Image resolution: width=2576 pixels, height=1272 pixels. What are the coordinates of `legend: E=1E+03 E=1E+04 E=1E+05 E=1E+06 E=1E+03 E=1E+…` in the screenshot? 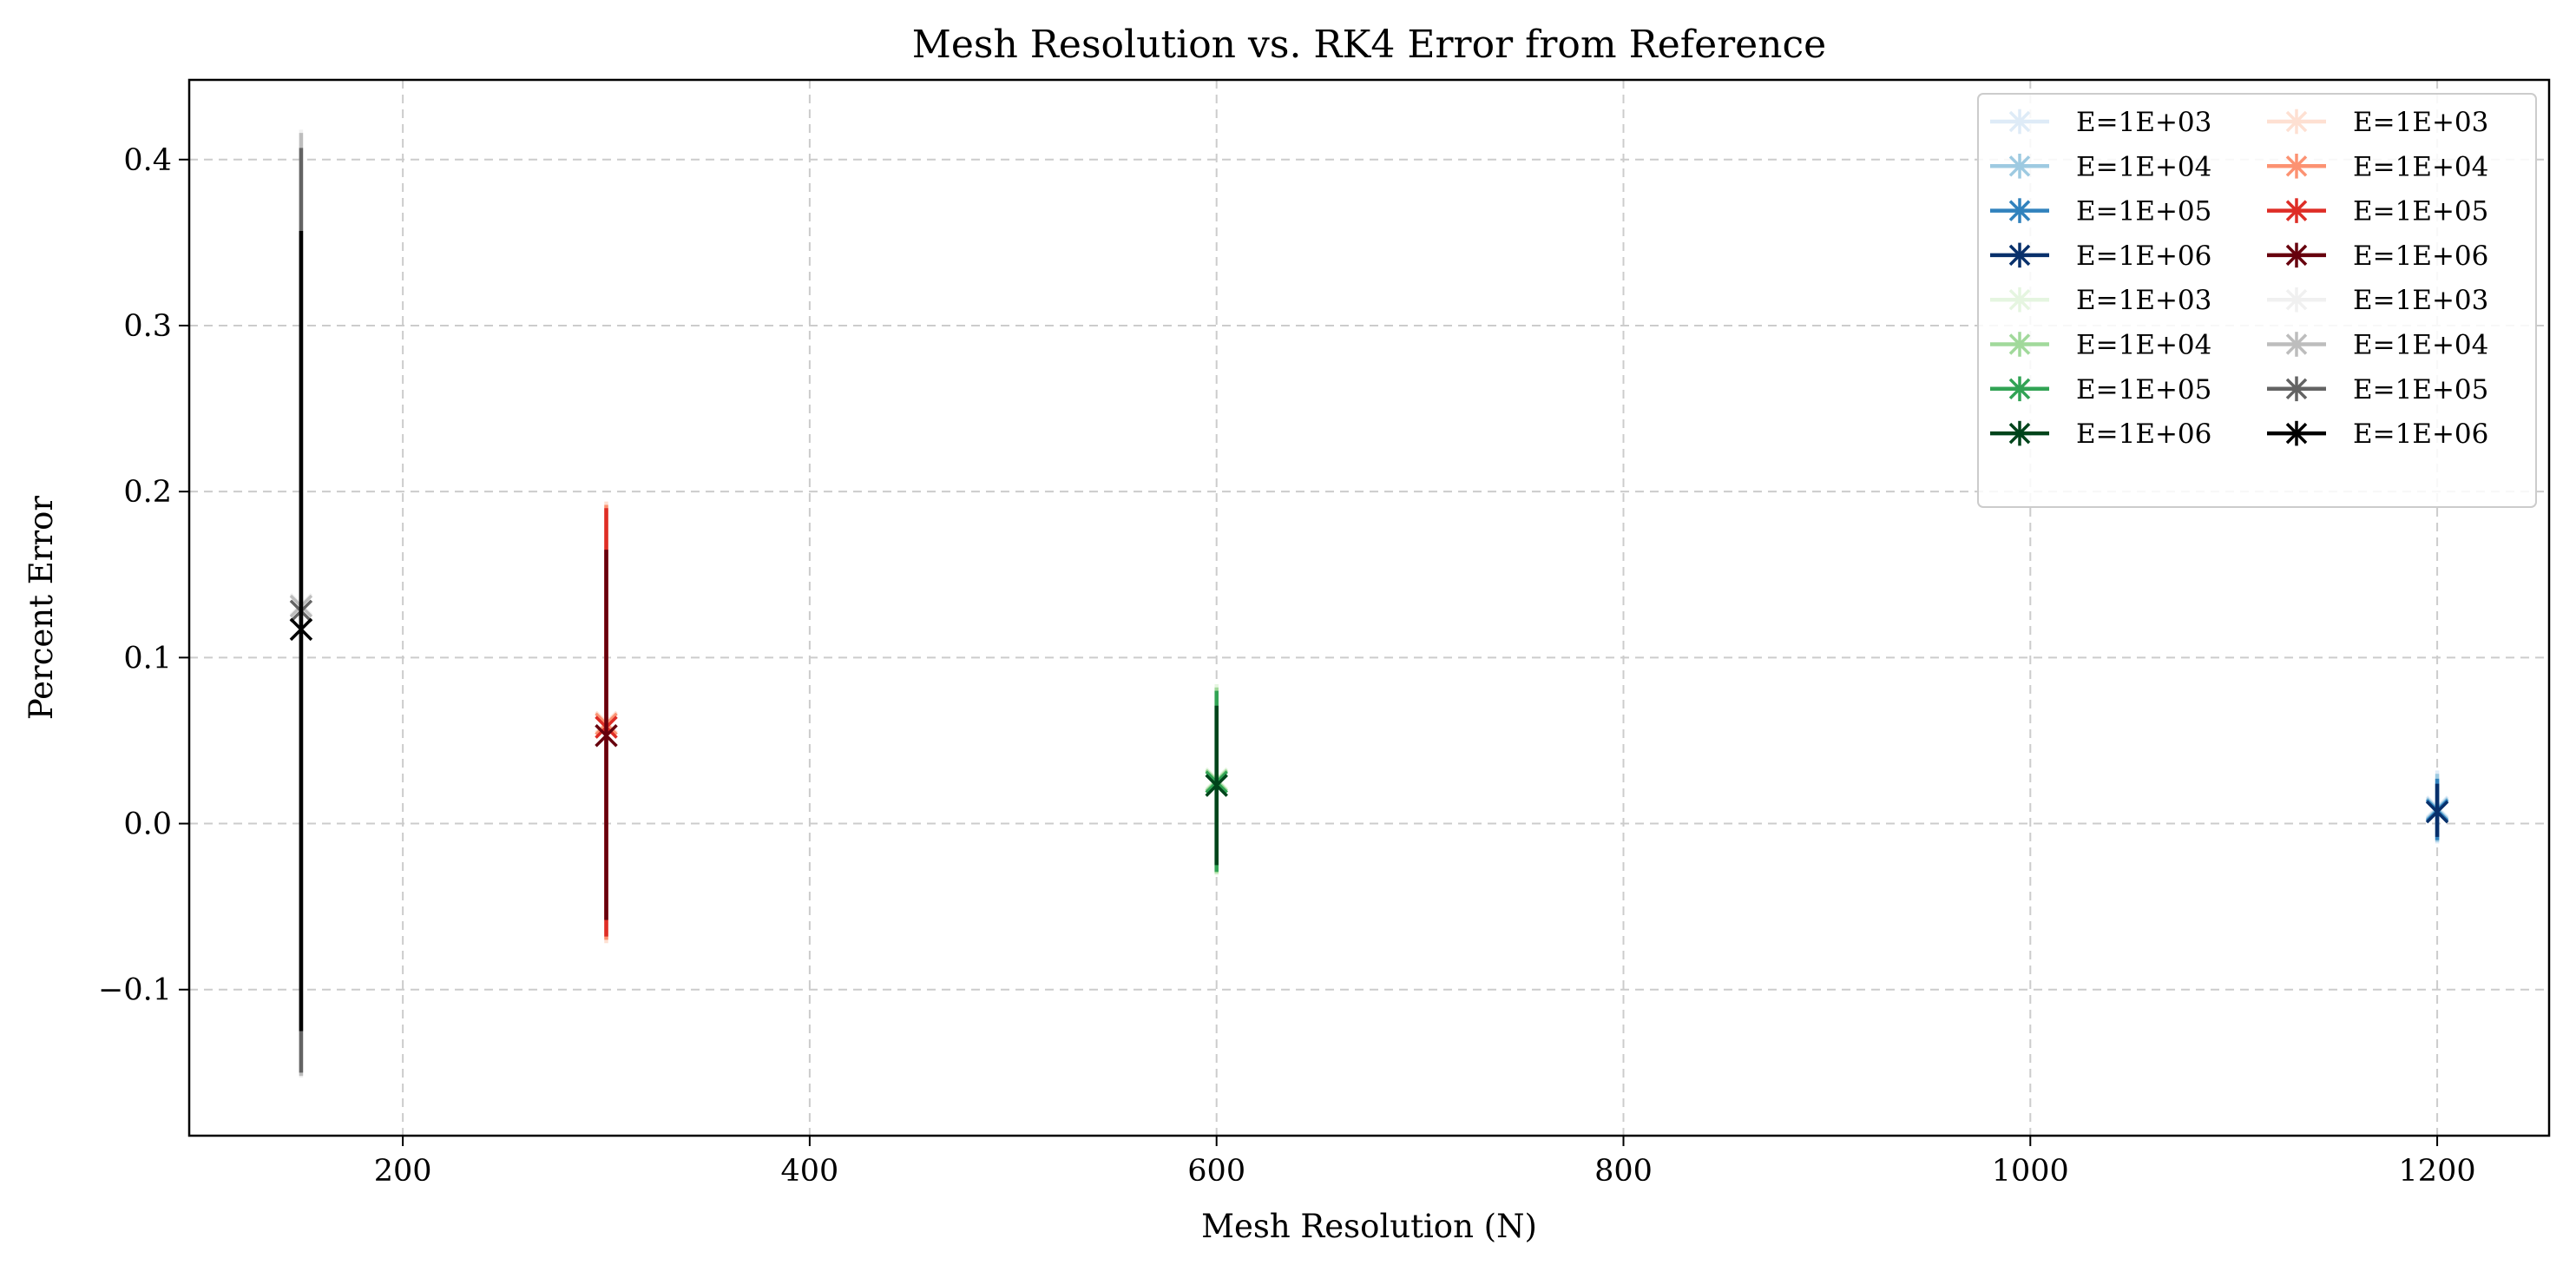 It's located at (2257, 300).